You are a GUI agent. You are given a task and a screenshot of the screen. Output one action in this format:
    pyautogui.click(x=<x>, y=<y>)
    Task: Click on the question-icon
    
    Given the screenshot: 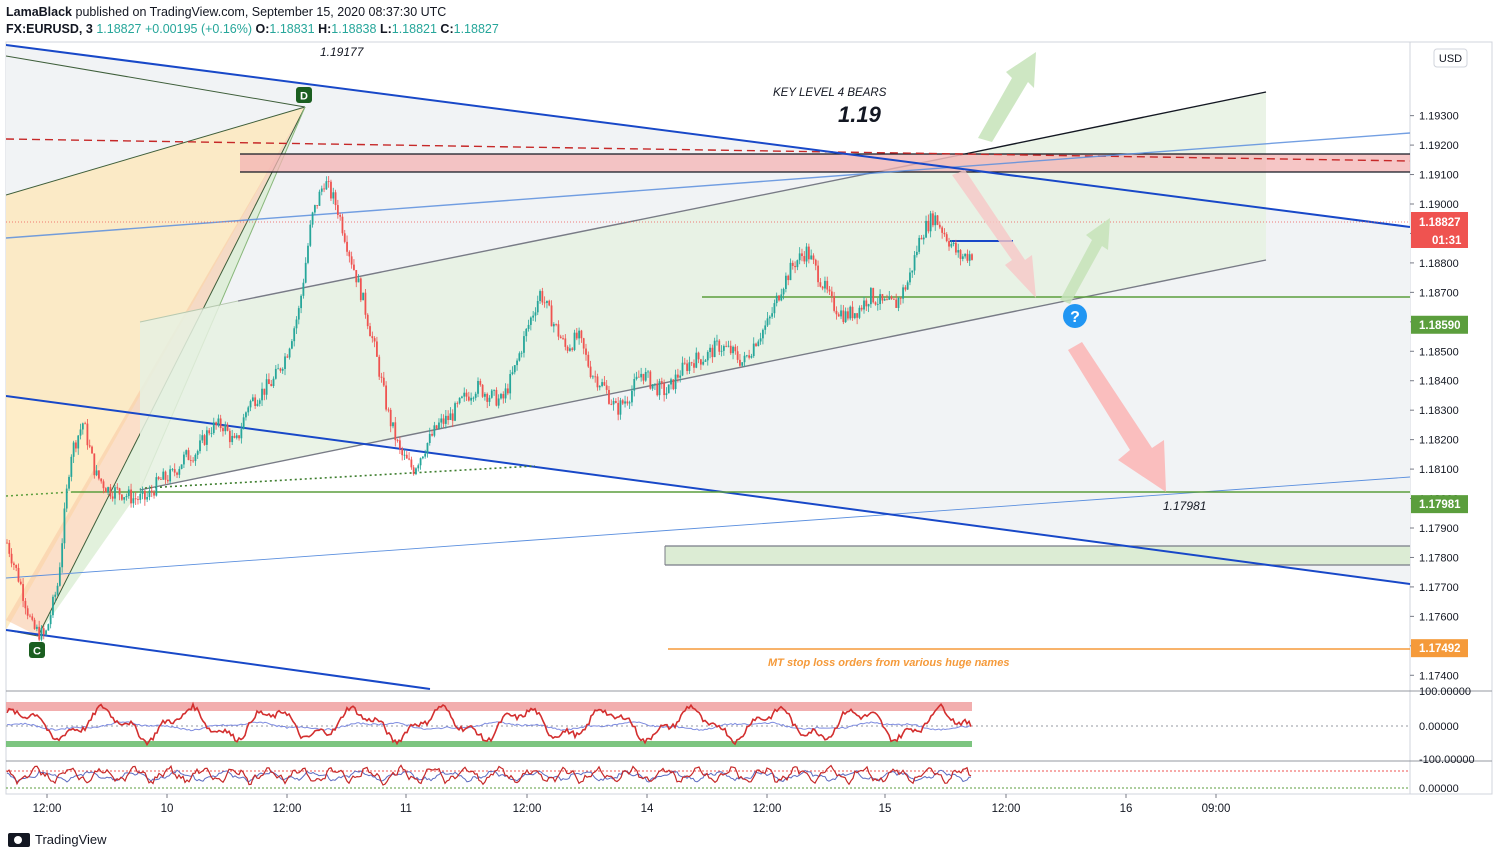 What is the action you would take?
    pyautogui.click(x=1075, y=316)
    